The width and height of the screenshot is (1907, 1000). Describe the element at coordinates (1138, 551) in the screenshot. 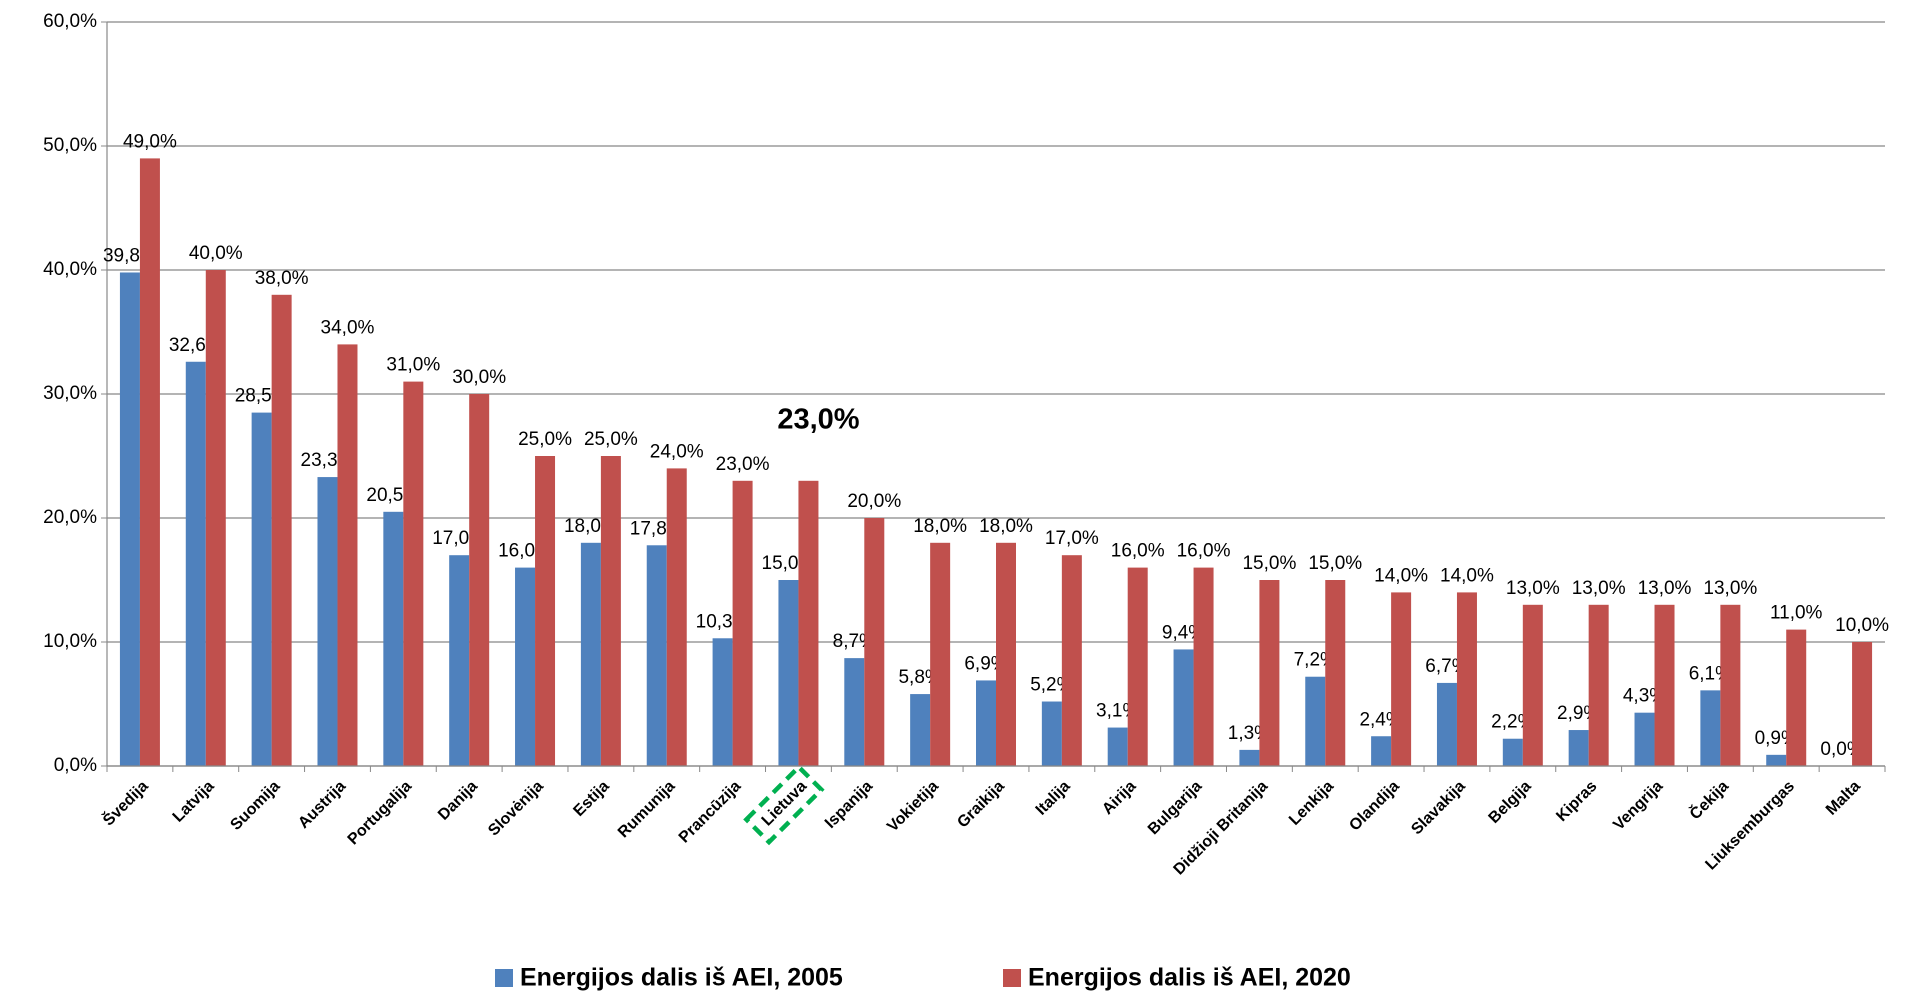

I see `data-label: 16,0%` at that location.